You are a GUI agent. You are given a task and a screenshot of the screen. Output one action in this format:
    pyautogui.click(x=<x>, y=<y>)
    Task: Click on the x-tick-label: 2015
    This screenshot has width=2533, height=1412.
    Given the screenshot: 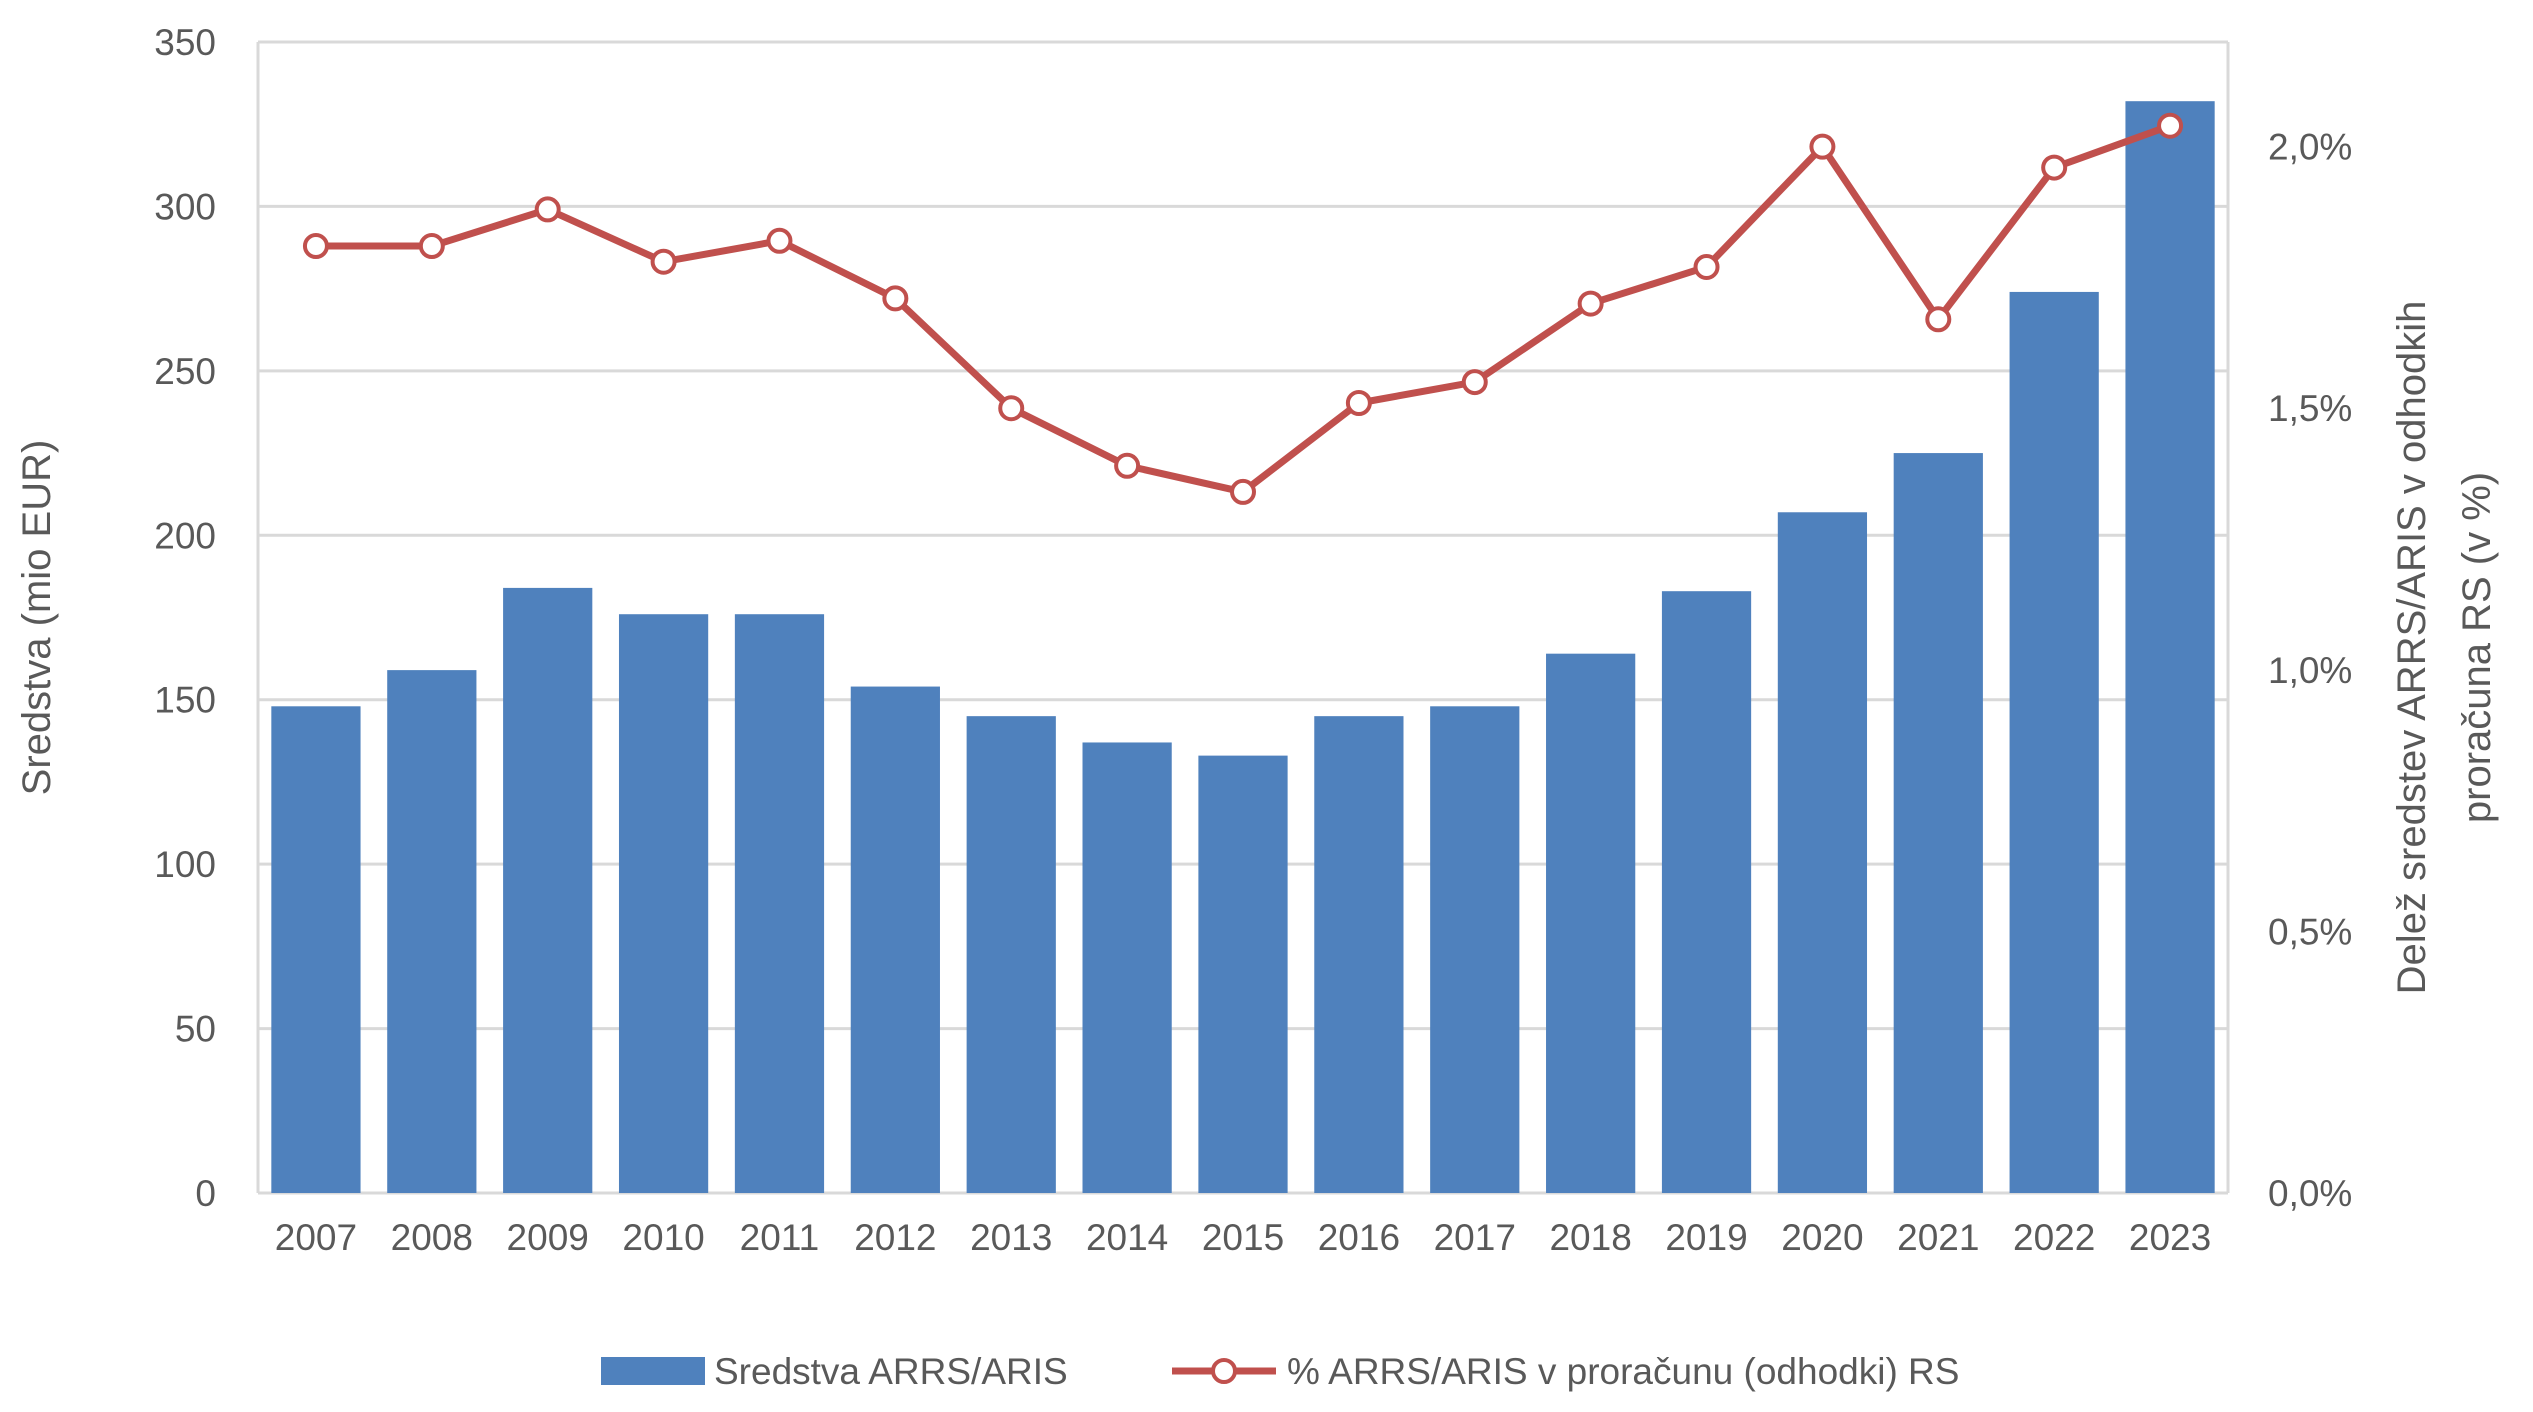 What is the action you would take?
    pyautogui.click(x=1243, y=1237)
    